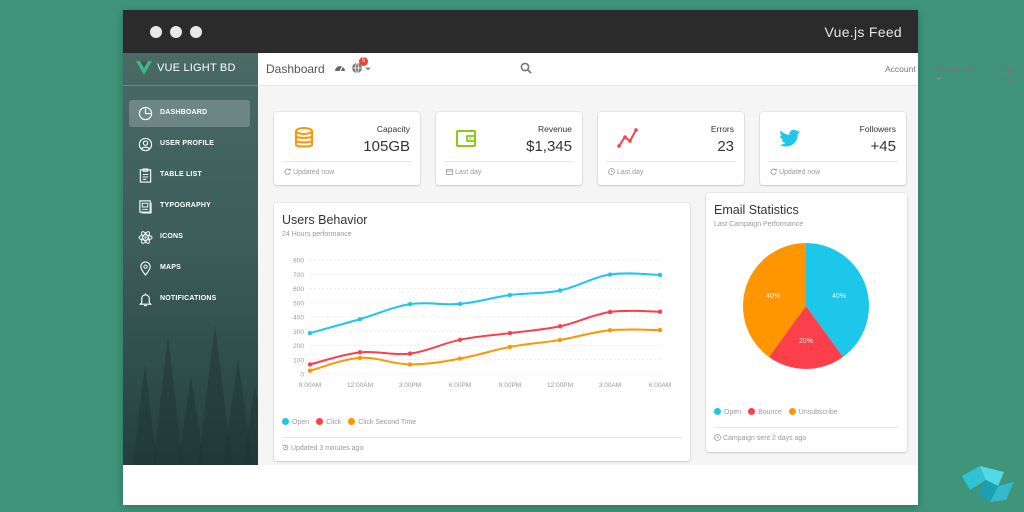 This screenshot has width=1024, height=512. I want to click on pulse-icon, so click(627, 138).